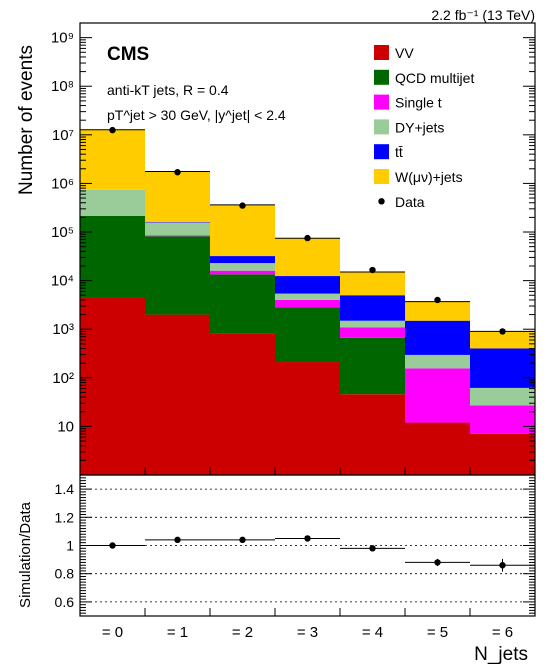 This screenshot has height=672, width=549. I want to click on legend-swatch-dy-jets, so click(381, 127).